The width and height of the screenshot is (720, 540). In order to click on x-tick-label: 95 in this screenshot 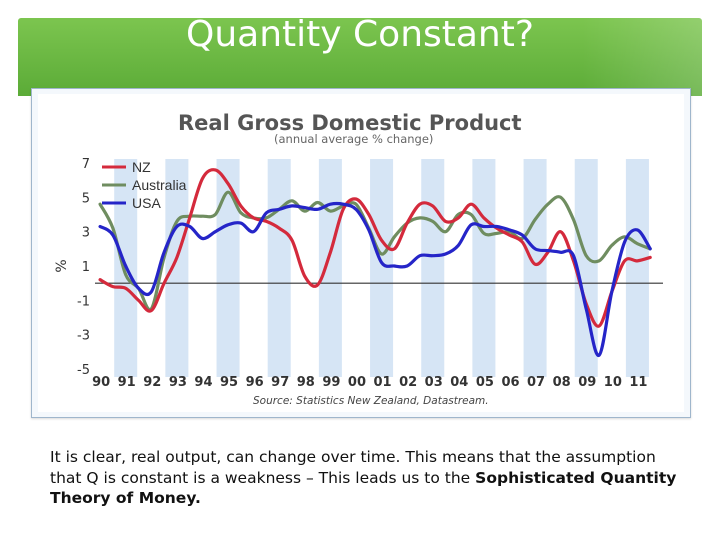, I will do `click(229, 382)`.